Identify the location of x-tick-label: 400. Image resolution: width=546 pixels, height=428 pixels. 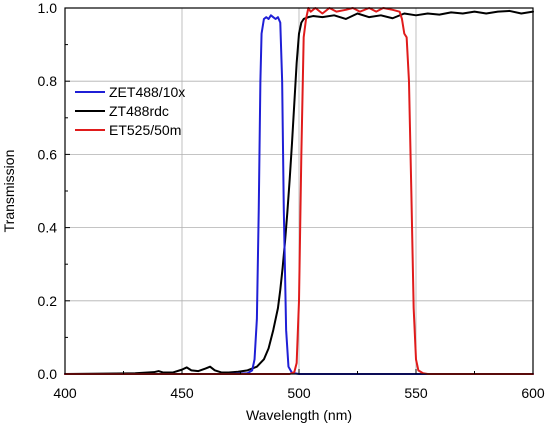
(65, 393).